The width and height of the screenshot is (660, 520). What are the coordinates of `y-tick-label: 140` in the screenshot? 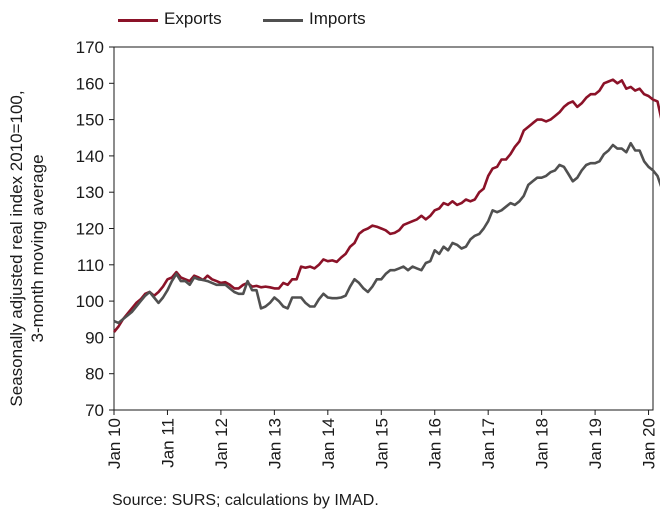 It's located at (90, 156).